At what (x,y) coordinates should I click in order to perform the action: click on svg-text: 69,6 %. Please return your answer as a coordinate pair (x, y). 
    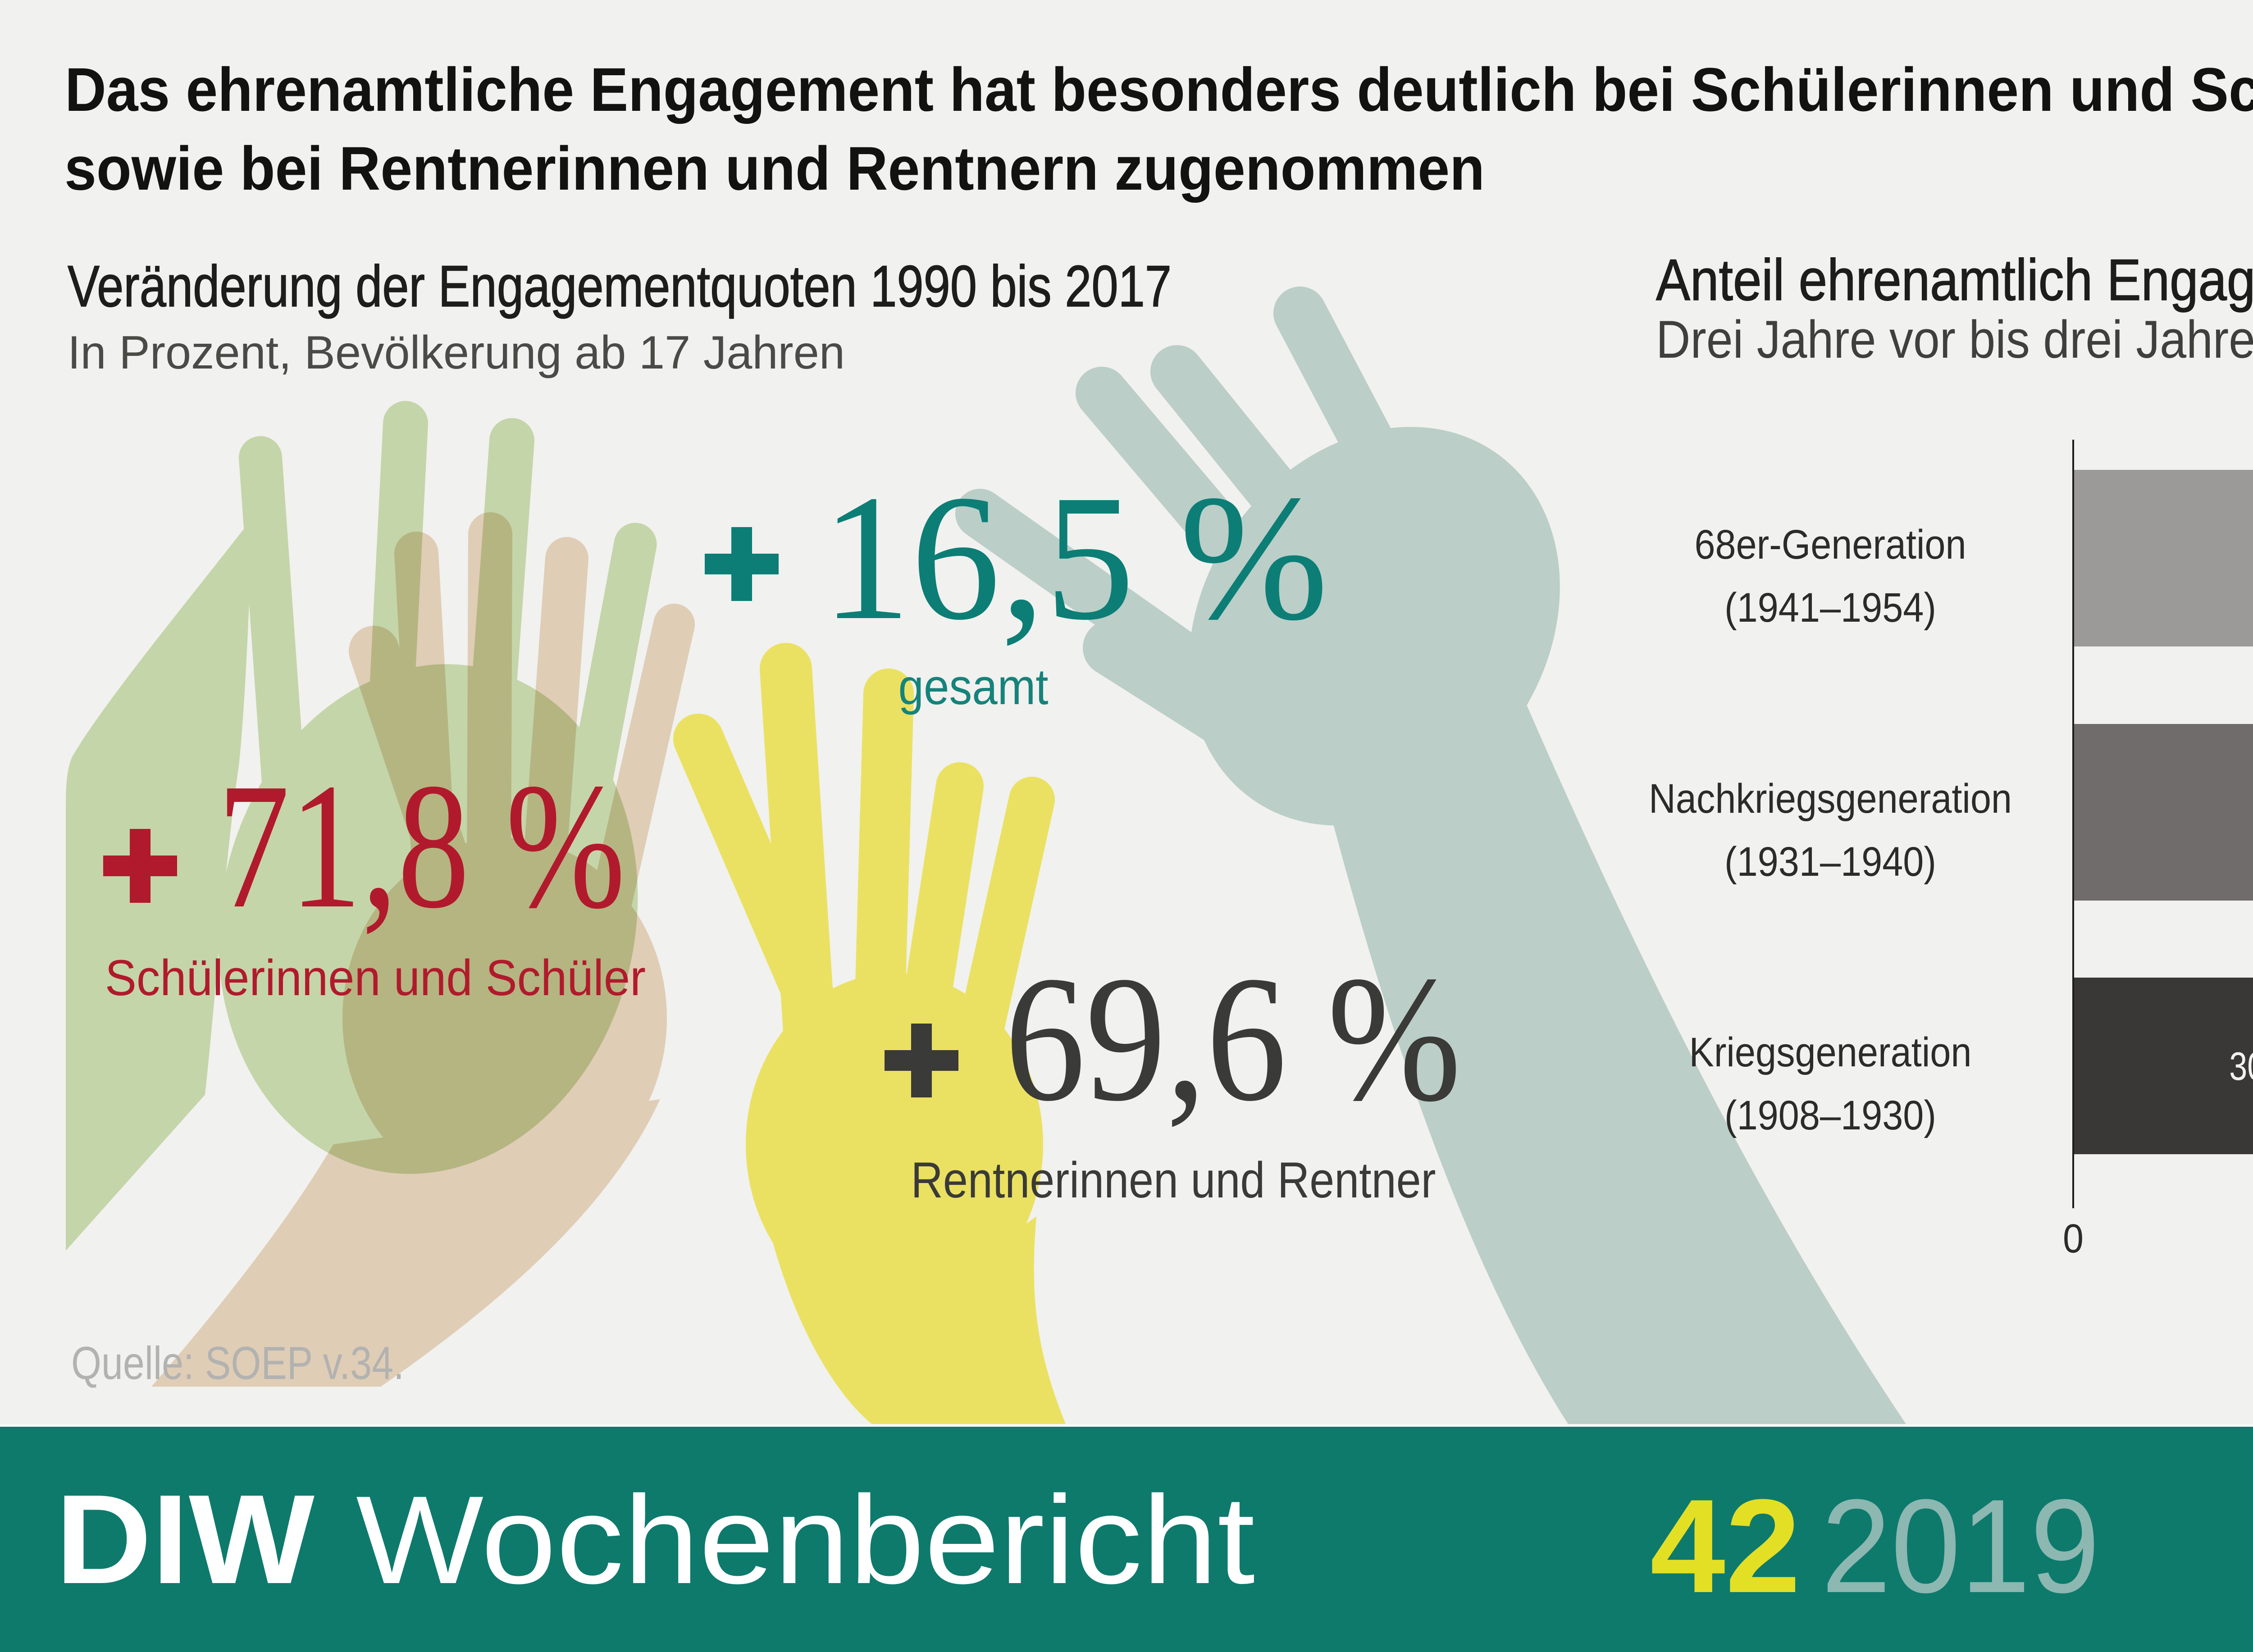
    Looking at the image, I should click on (1233, 1038).